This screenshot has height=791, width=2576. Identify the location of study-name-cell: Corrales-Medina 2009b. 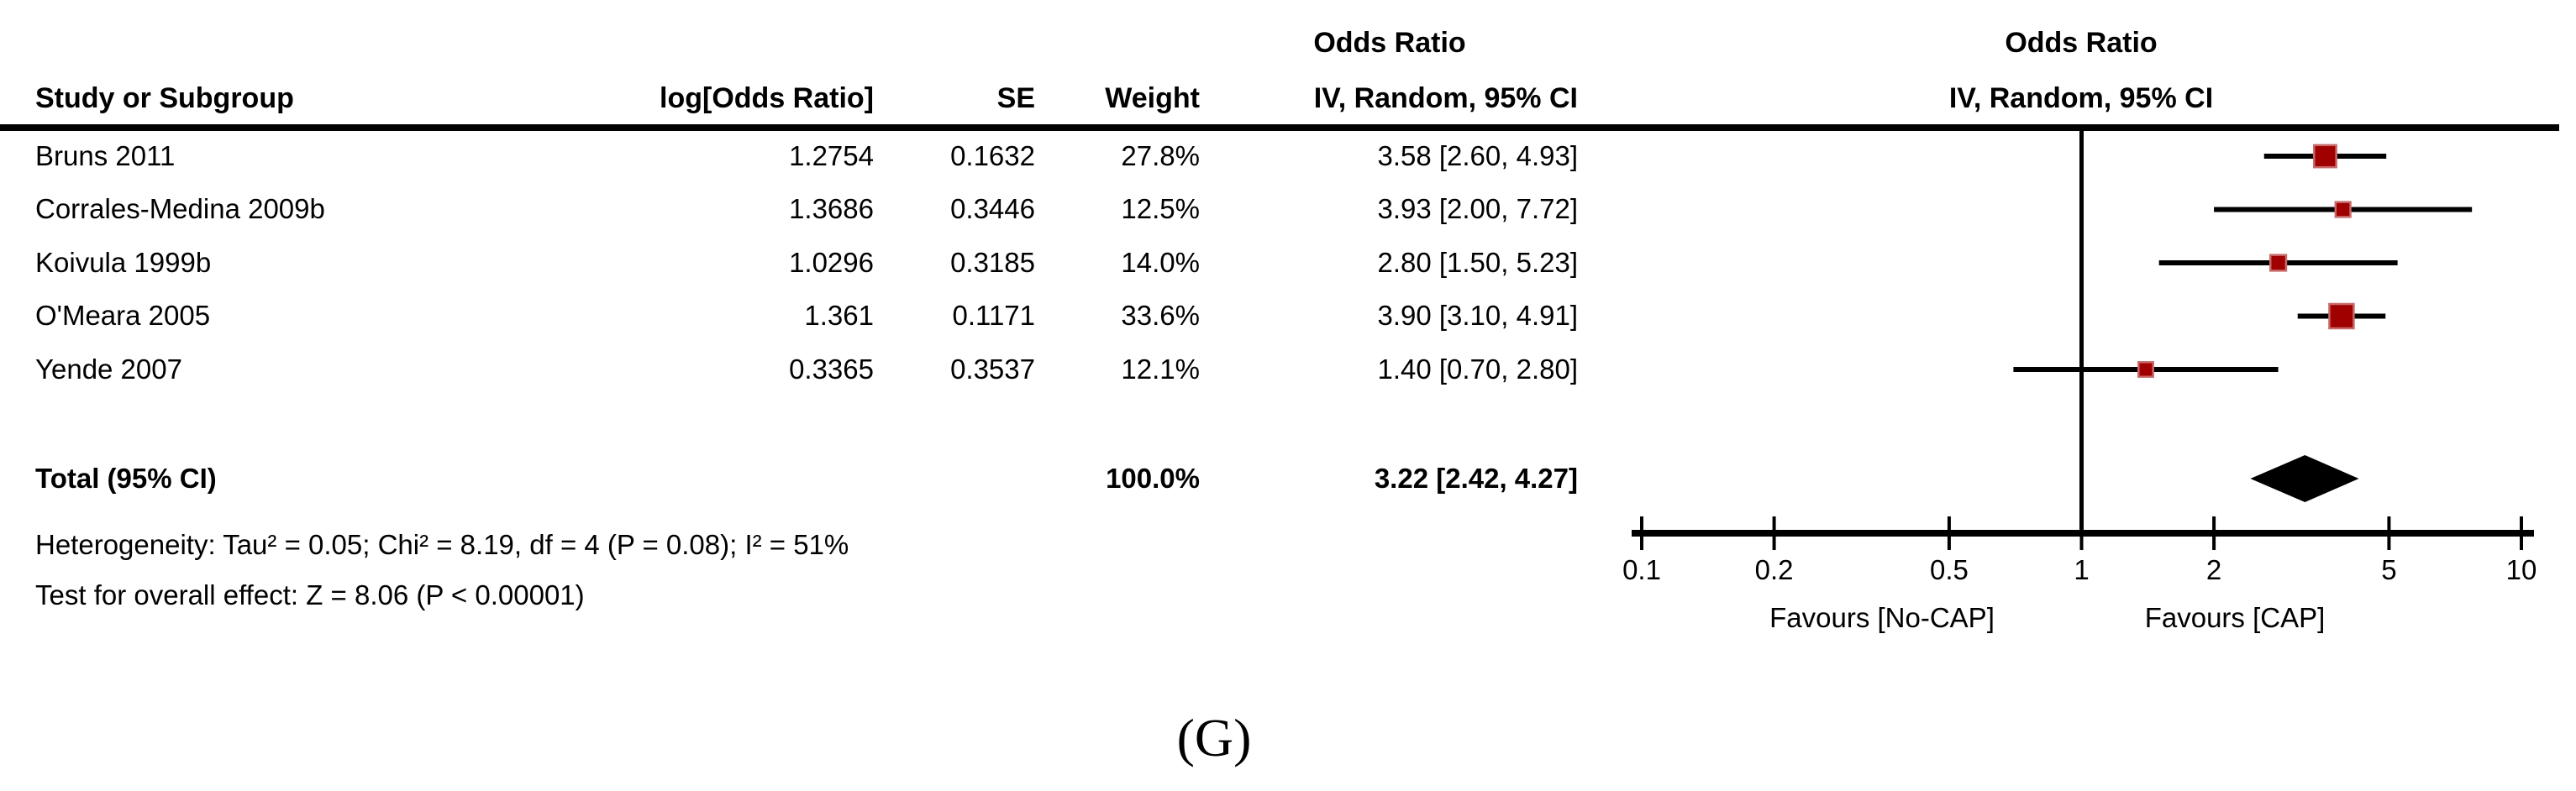
(180, 209).